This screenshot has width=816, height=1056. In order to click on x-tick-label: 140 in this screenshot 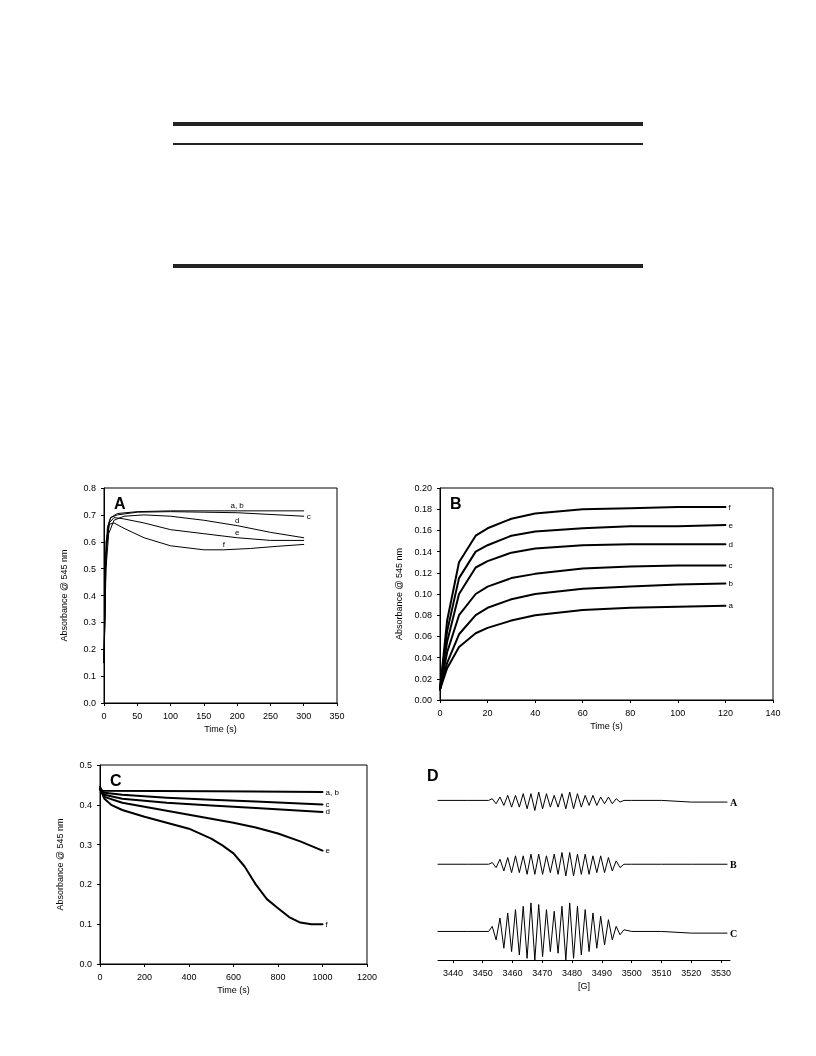, I will do `click(773, 712)`.